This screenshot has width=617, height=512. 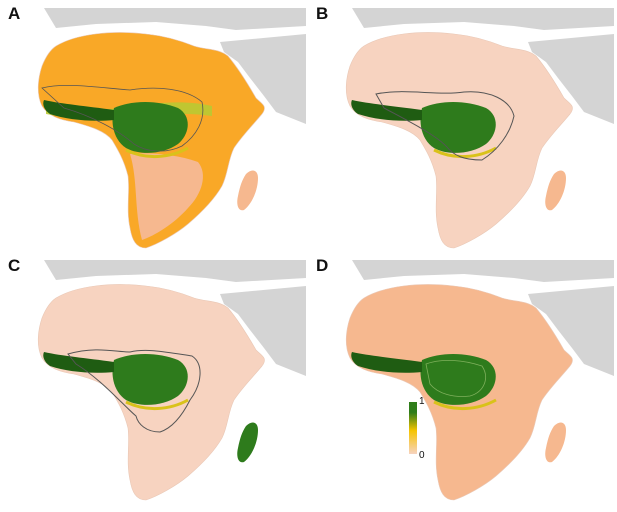 What do you see at coordinates (166, 196) in the screenshot?
I see `southern-africa-region` at bounding box center [166, 196].